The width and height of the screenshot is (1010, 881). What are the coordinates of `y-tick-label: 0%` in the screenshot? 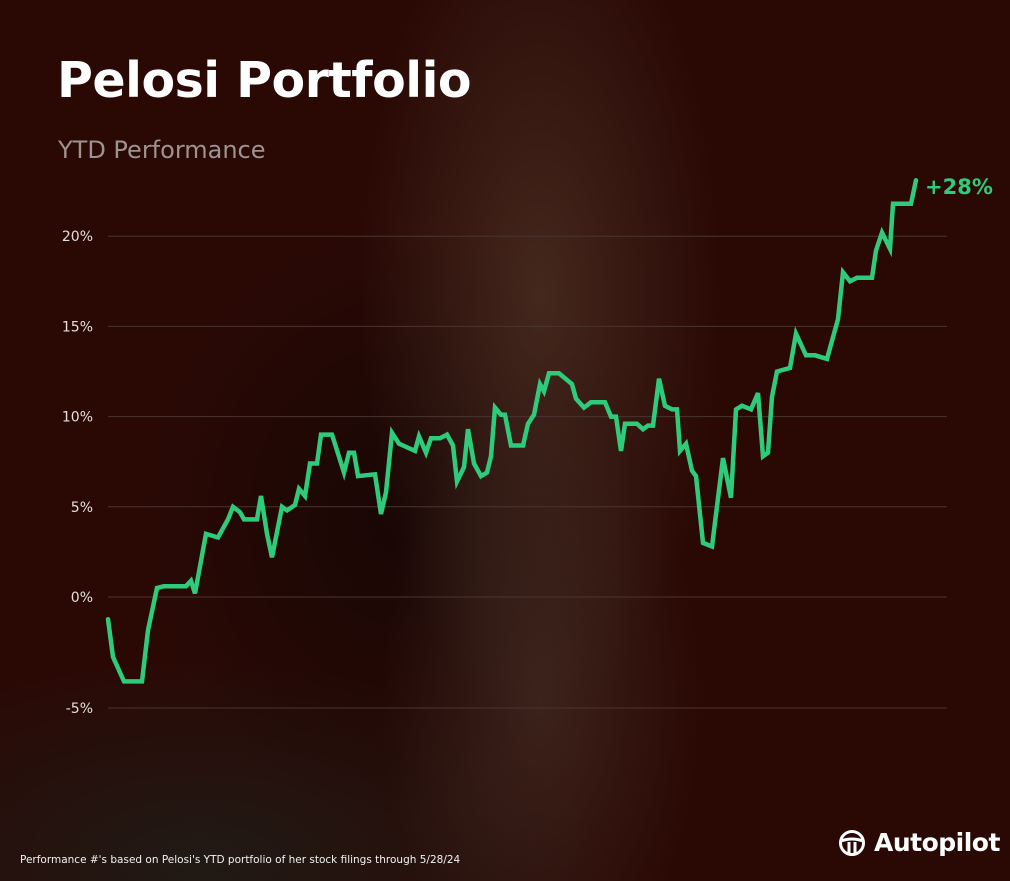 It's located at (82, 598).